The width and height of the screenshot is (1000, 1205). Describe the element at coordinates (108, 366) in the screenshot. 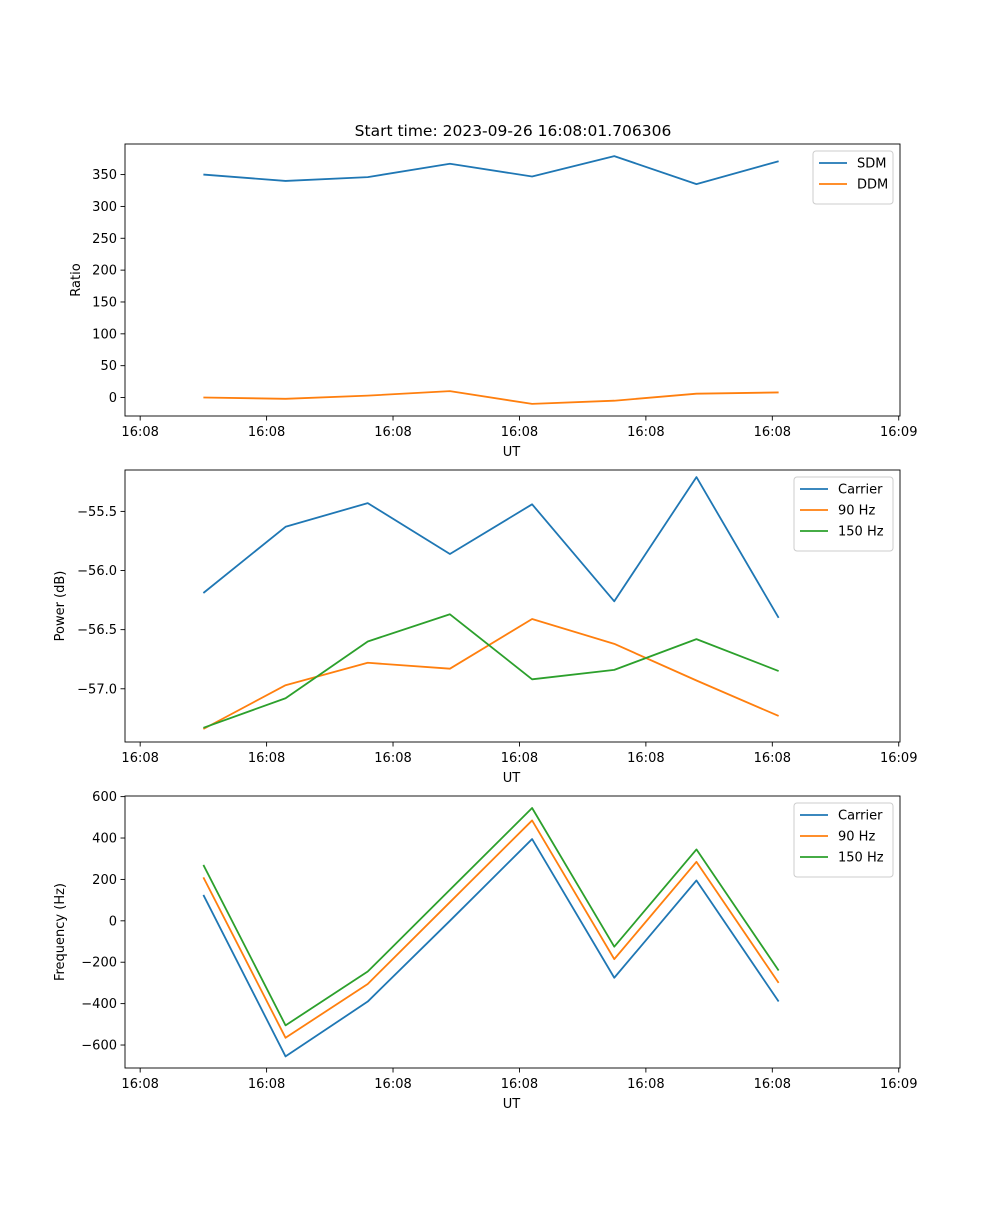

I see `ratio-y-tick-label: 50` at that location.